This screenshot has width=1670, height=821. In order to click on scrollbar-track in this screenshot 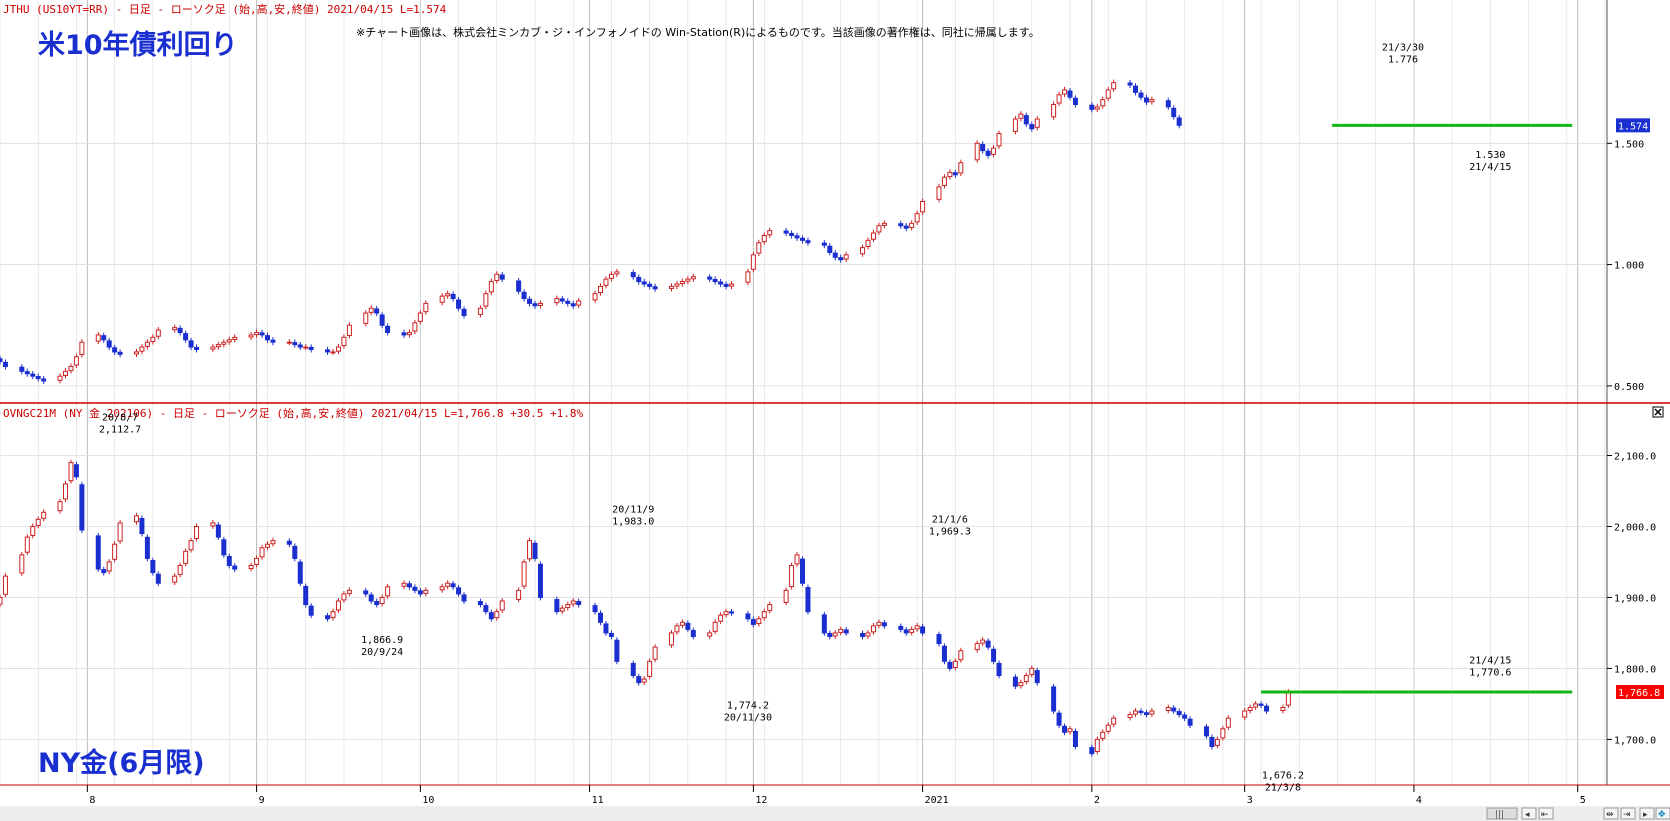, I will do `click(835, 813)`.